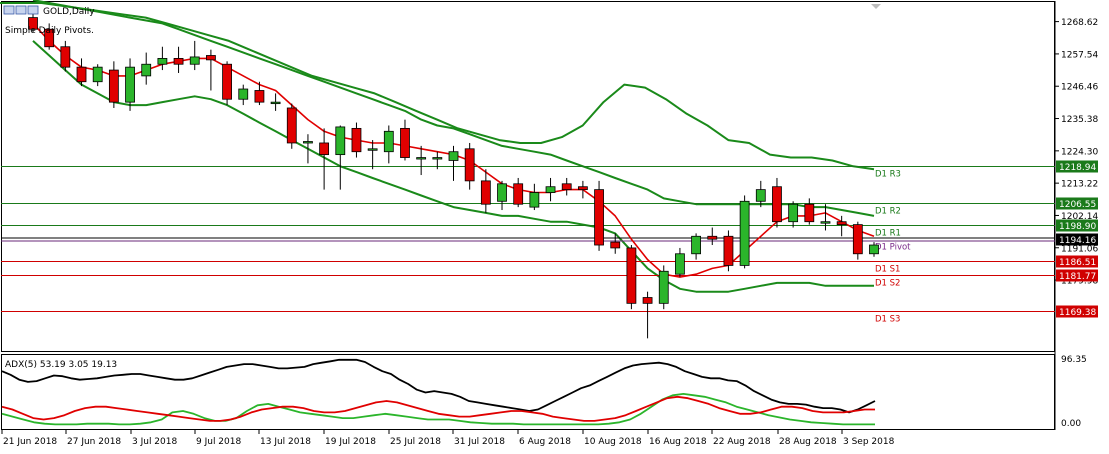 This screenshot has width=1109, height=454. Describe the element at coordinates (742, 442) in the screenshot. I see `x-tick-label: 22 Aug 2018` at that location.